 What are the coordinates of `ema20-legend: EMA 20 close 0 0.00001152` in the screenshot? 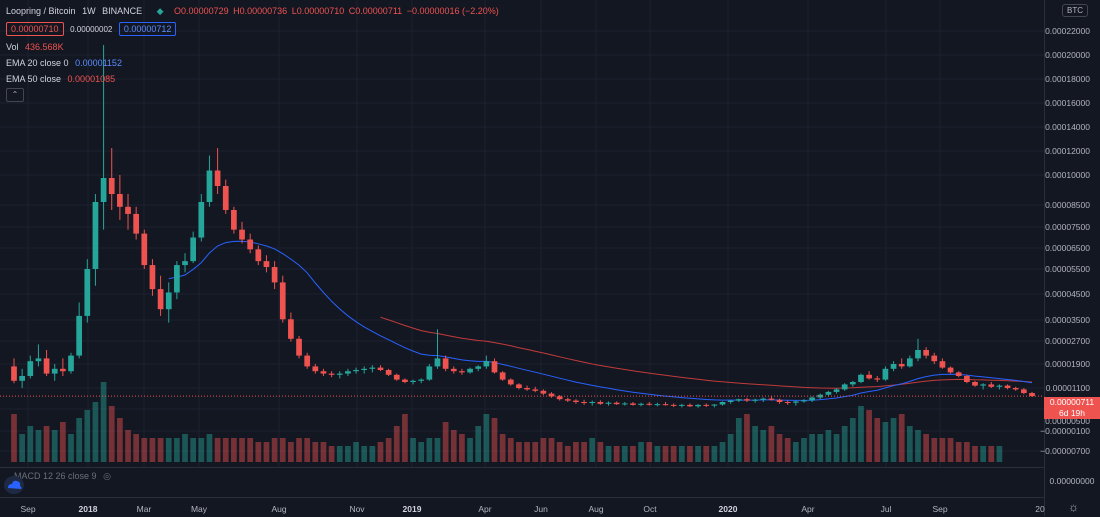 It's located at (66, 63).